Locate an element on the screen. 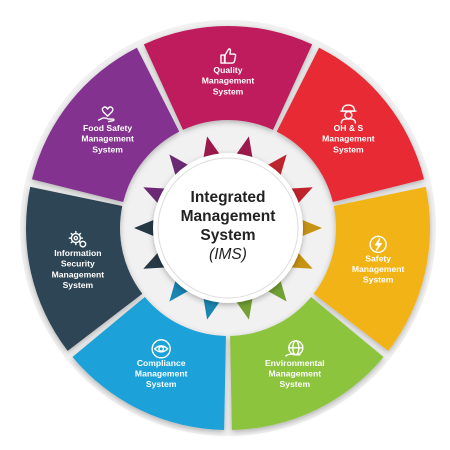 This screenshot has width=450, height=450. worker-icon is located at coordinates (348, 114).